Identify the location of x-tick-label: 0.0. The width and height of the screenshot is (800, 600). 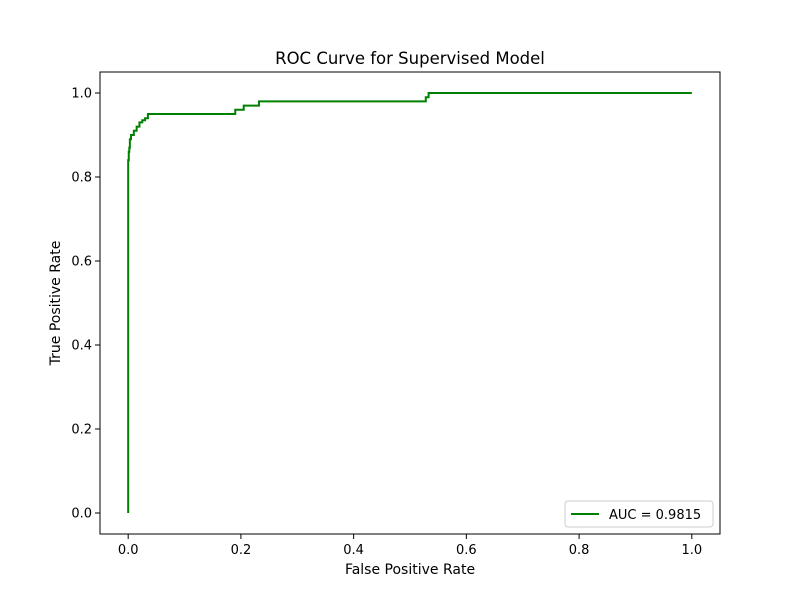
(128, 550).